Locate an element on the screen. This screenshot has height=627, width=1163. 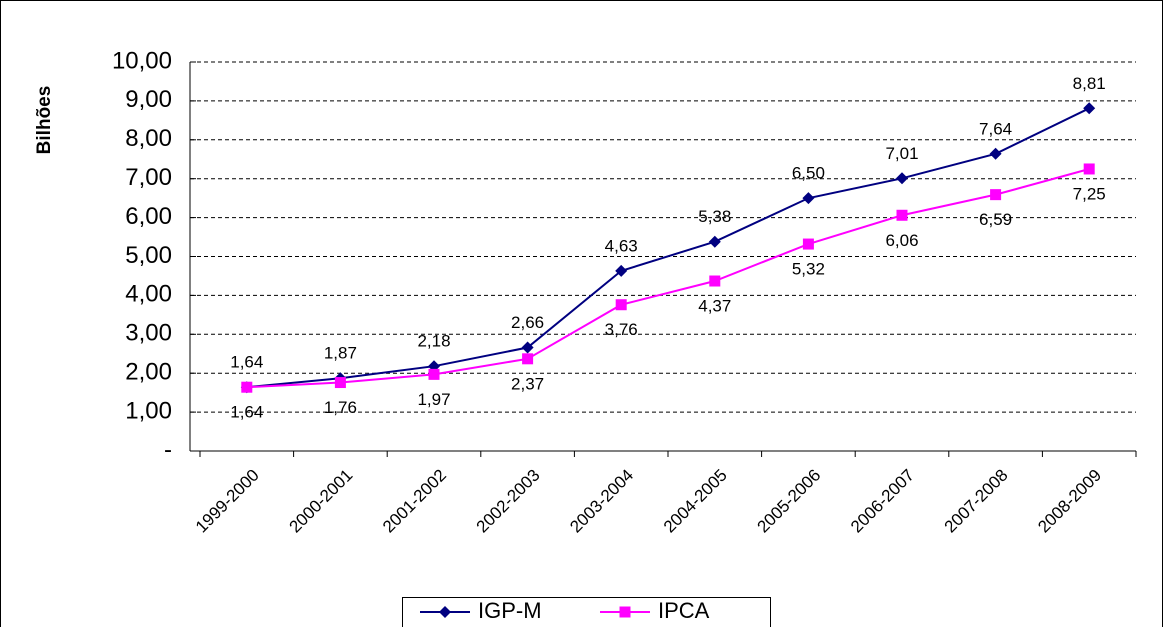
y-tick-label: 8,00 is located at coordinates (148, 138).